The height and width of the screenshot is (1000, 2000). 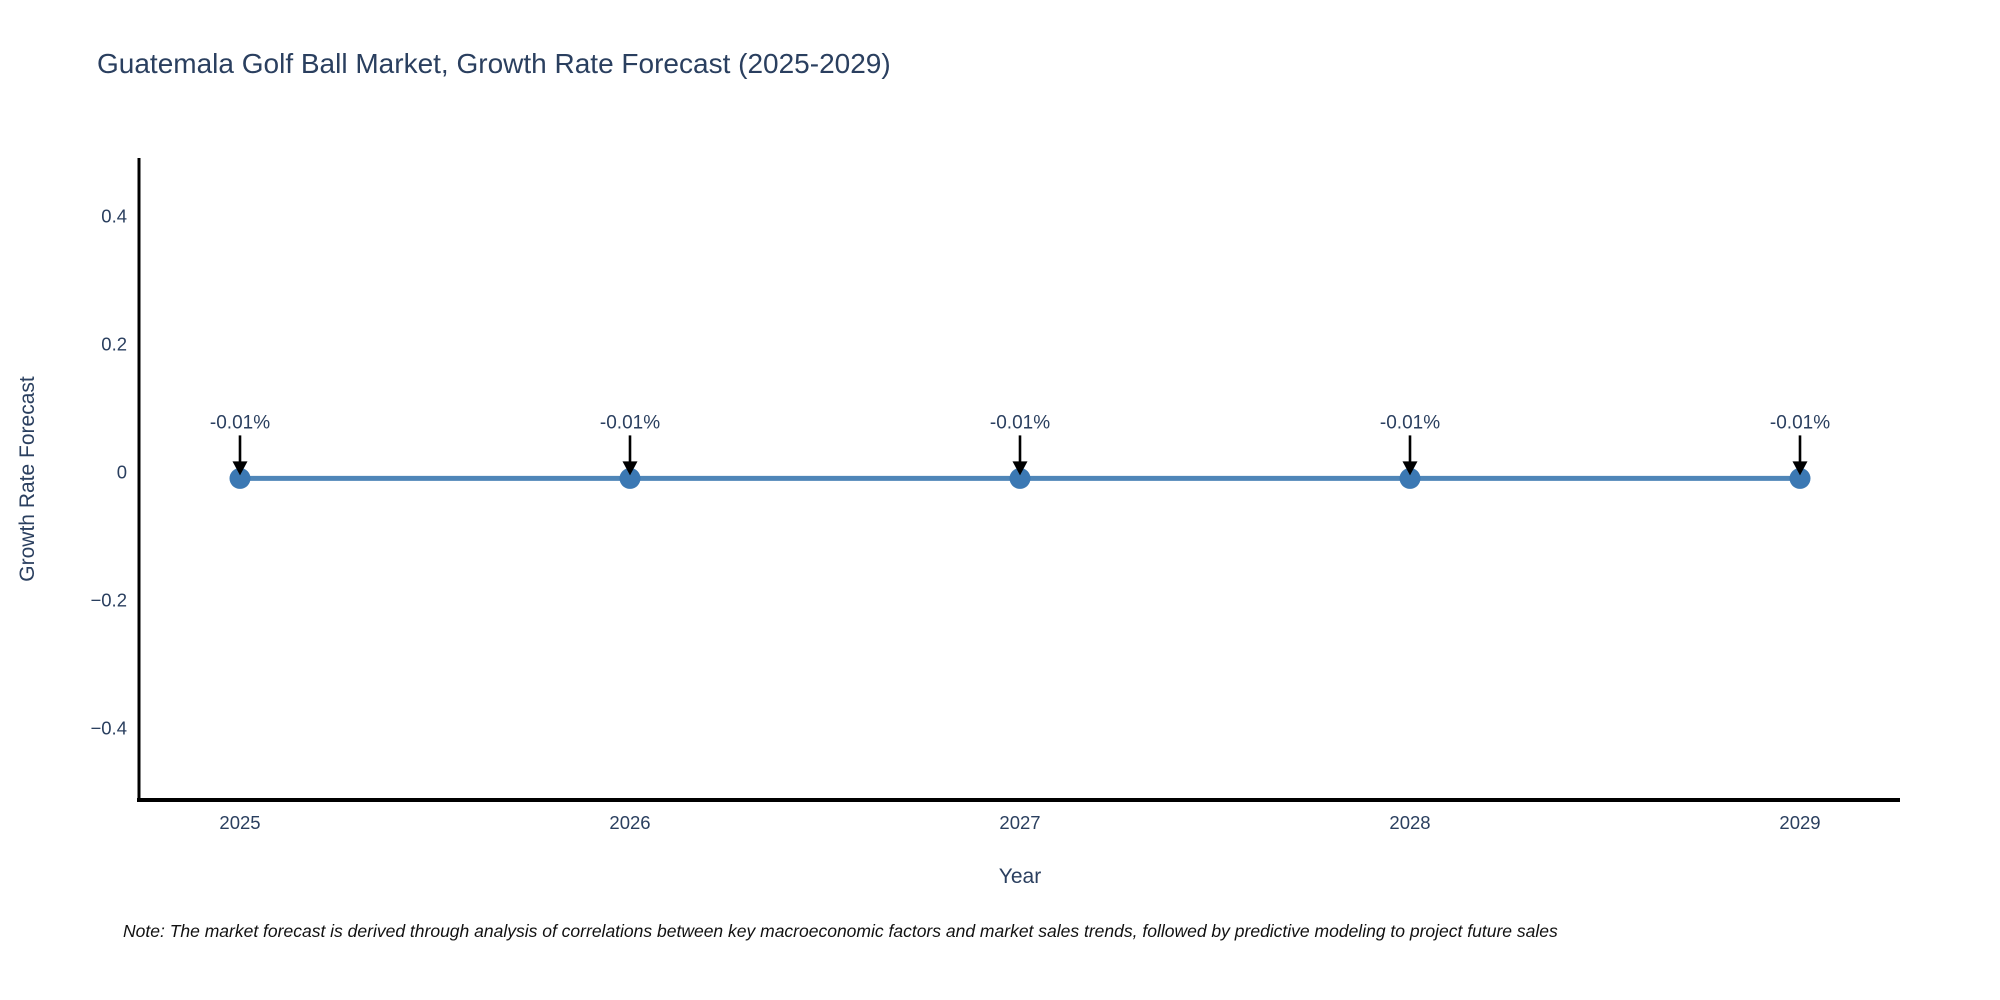 I want to click on x-tick-label: 2028, so click(x=1409, y=822).